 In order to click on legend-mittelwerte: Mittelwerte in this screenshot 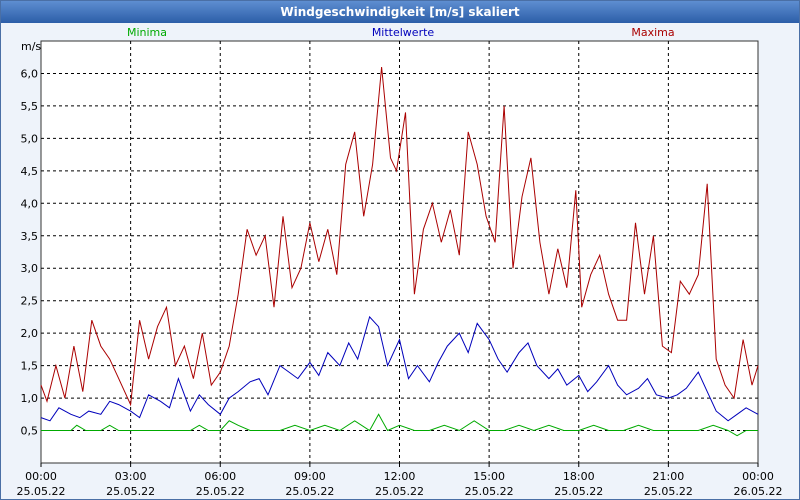, I will do `click(403, 32)`.